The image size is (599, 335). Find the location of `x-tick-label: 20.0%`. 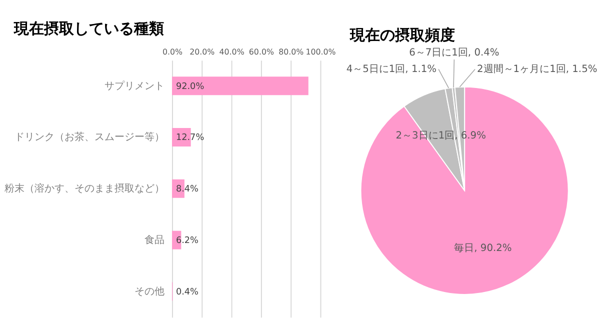

x-tick-label: 20.0% is located at coordinates (203, 52).